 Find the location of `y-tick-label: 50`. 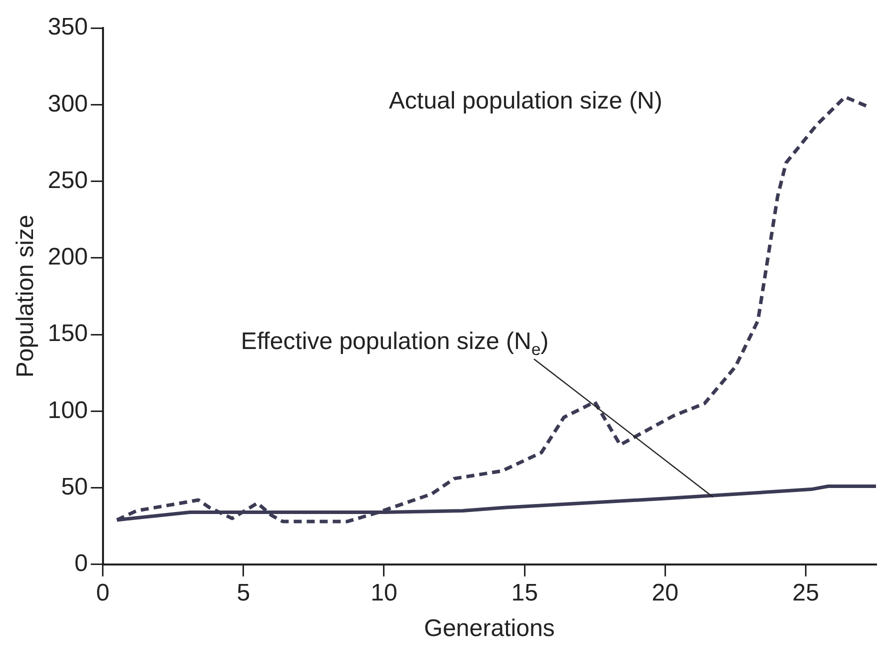

y-tick-label: 50 is located at coordinates (74, 486).